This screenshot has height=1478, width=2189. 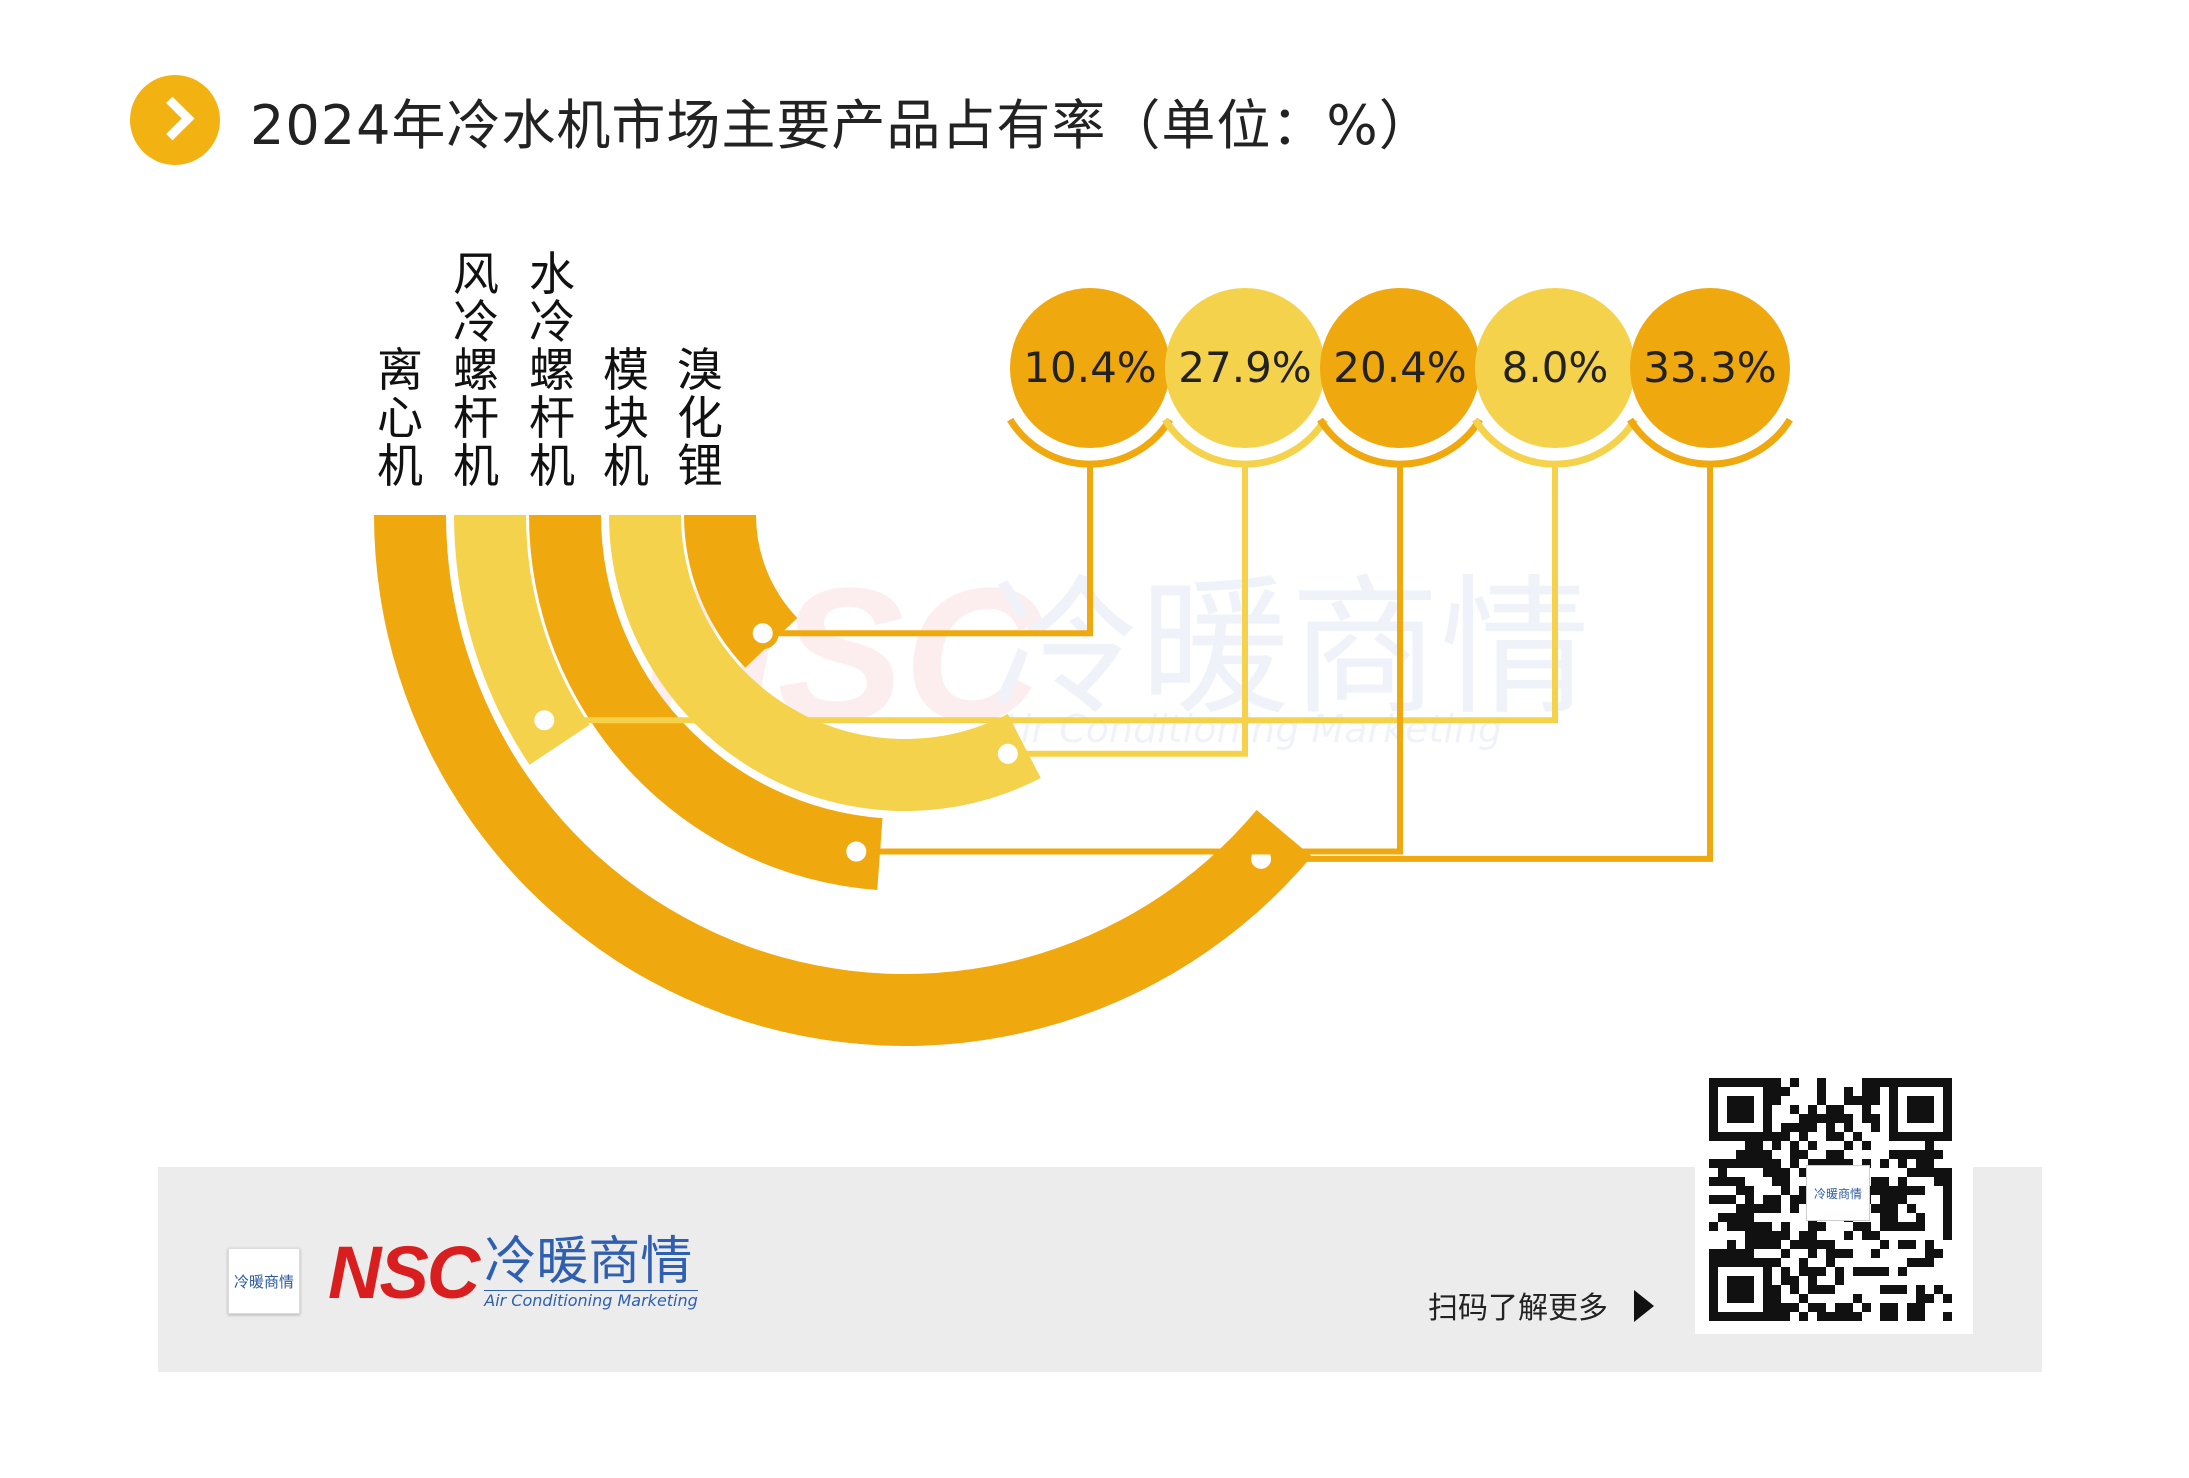 I want to click on brand-text: 冷暖商情 Air Conditioning Marketing, so click(x=591, y=1272).